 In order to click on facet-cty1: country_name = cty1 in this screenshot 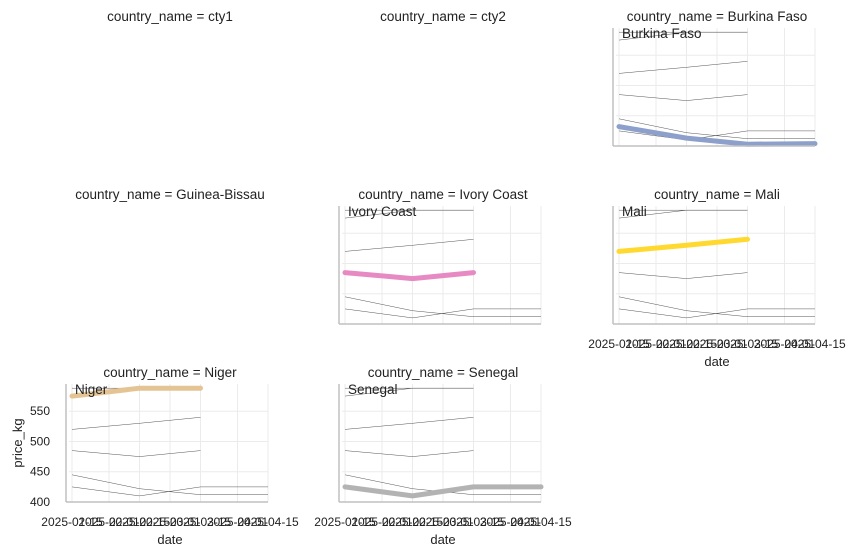, I will do `click(170, 16)`.